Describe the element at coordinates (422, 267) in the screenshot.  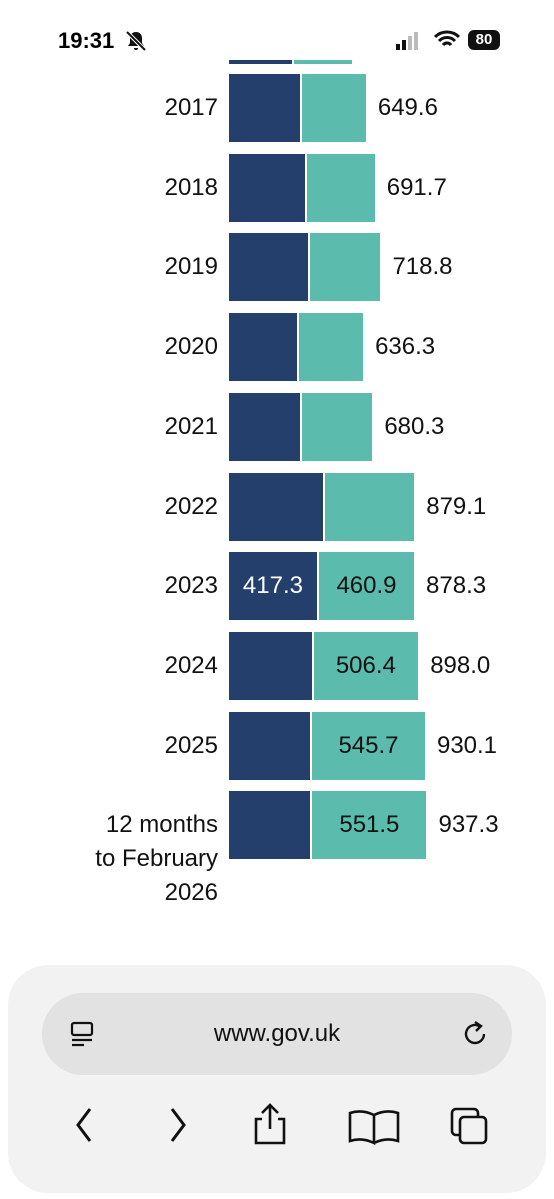
I see `total-label: 718.8` at that location.